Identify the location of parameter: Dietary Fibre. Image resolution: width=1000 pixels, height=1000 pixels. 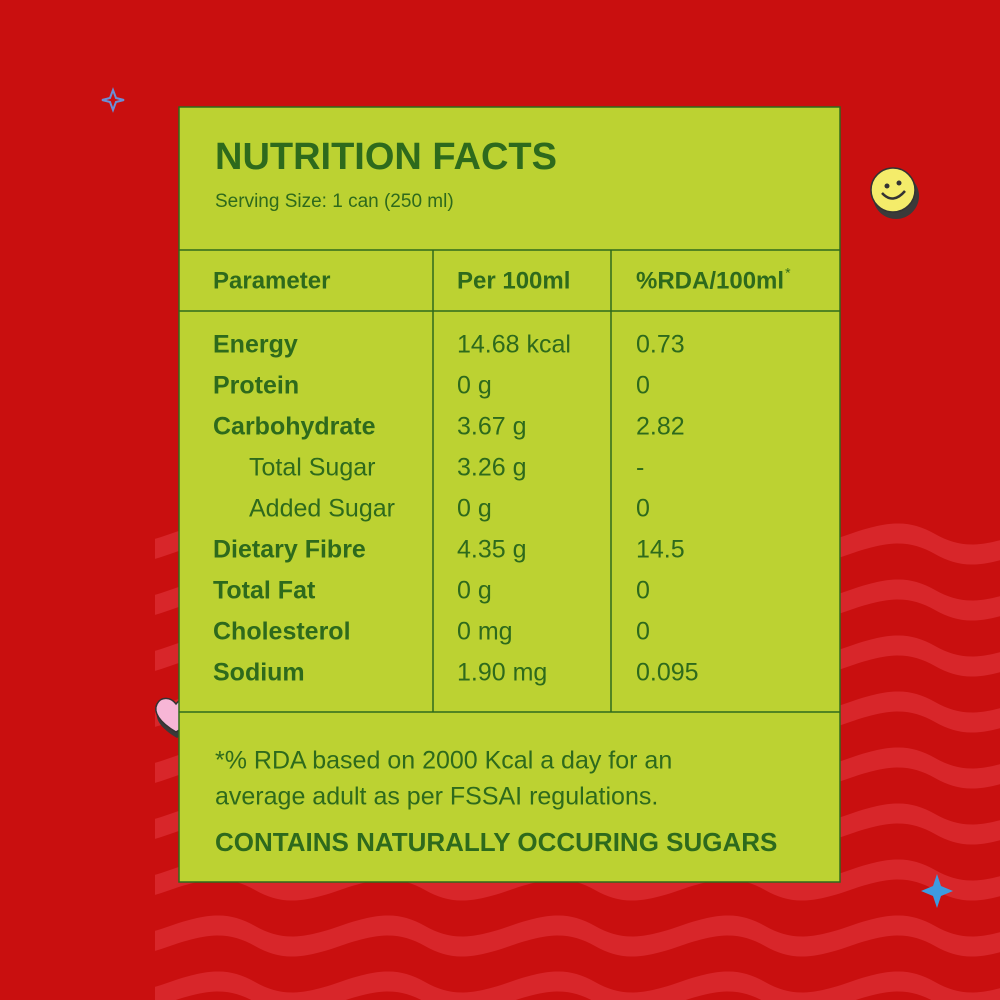
(289, 550).